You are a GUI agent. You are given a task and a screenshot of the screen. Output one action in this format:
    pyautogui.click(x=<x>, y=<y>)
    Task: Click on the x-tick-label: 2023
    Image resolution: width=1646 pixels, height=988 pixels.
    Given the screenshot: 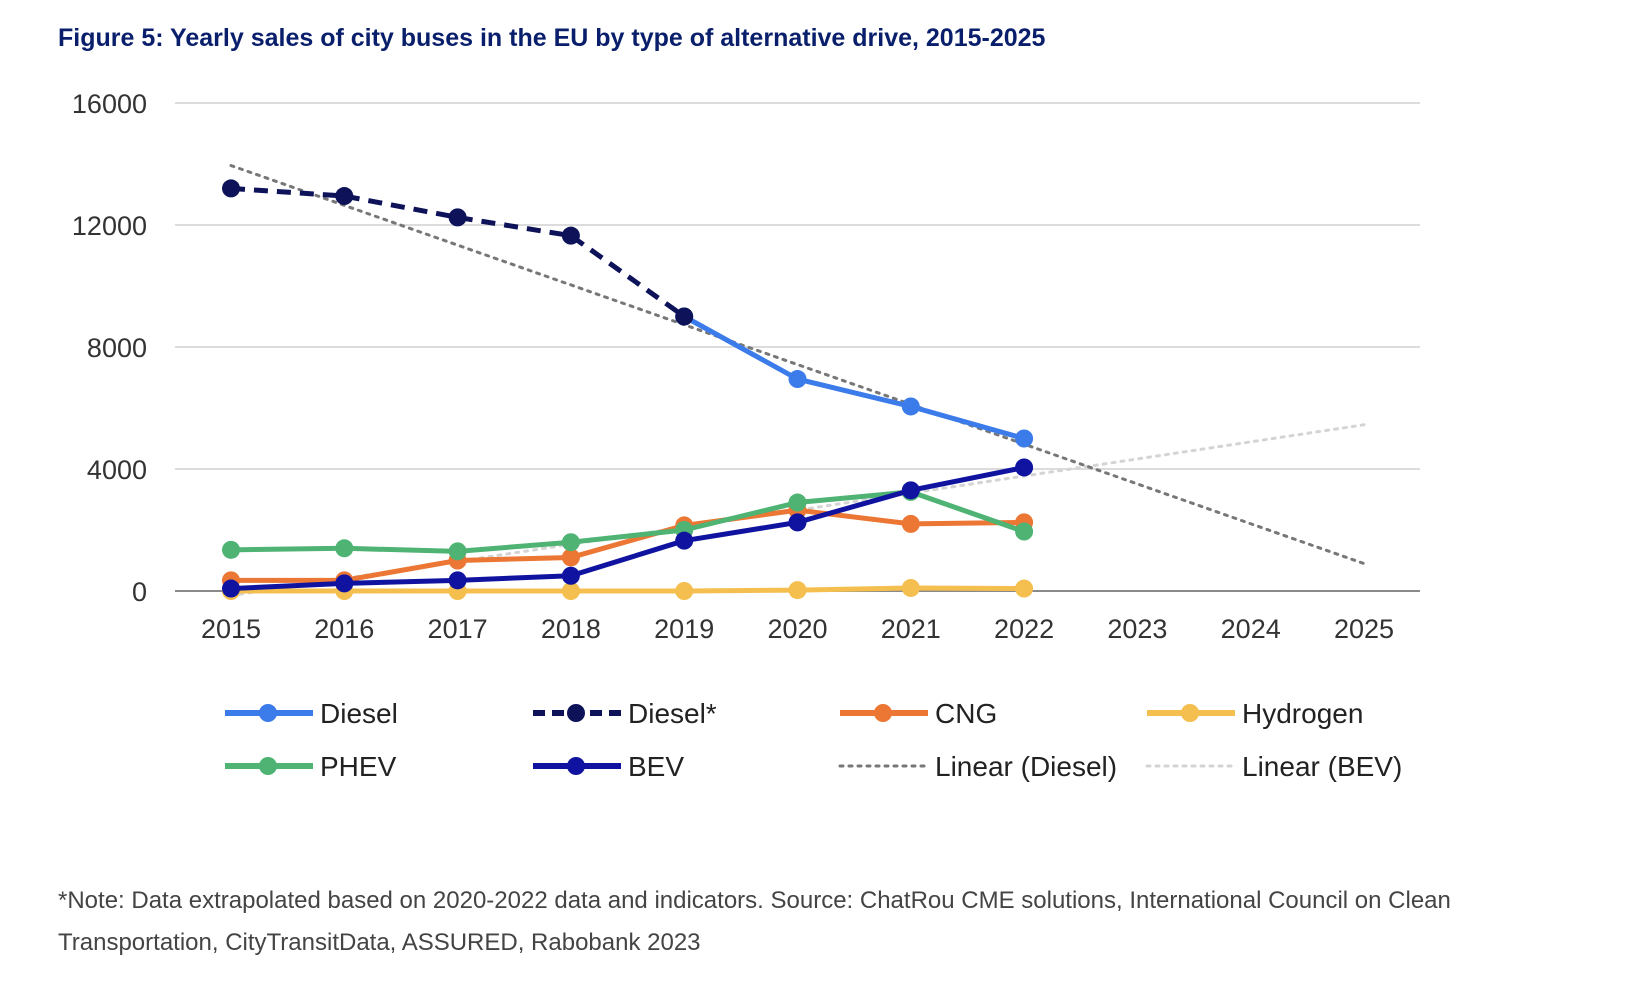 What is the action you would take?
    pyautogui.click(x=1137, y=629)
    